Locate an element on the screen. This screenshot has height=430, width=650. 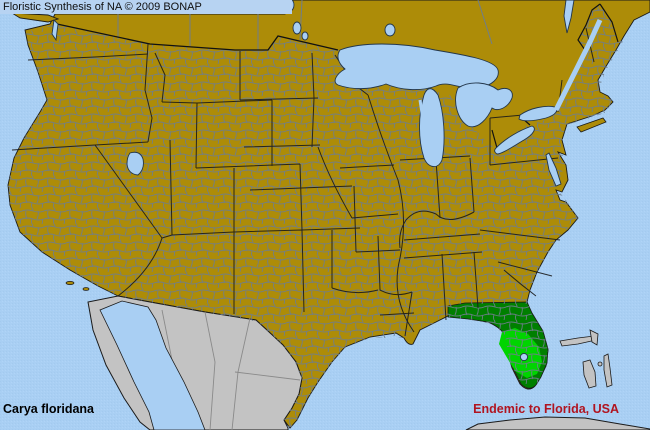
lake-superior is located at coordinates (416, 67).